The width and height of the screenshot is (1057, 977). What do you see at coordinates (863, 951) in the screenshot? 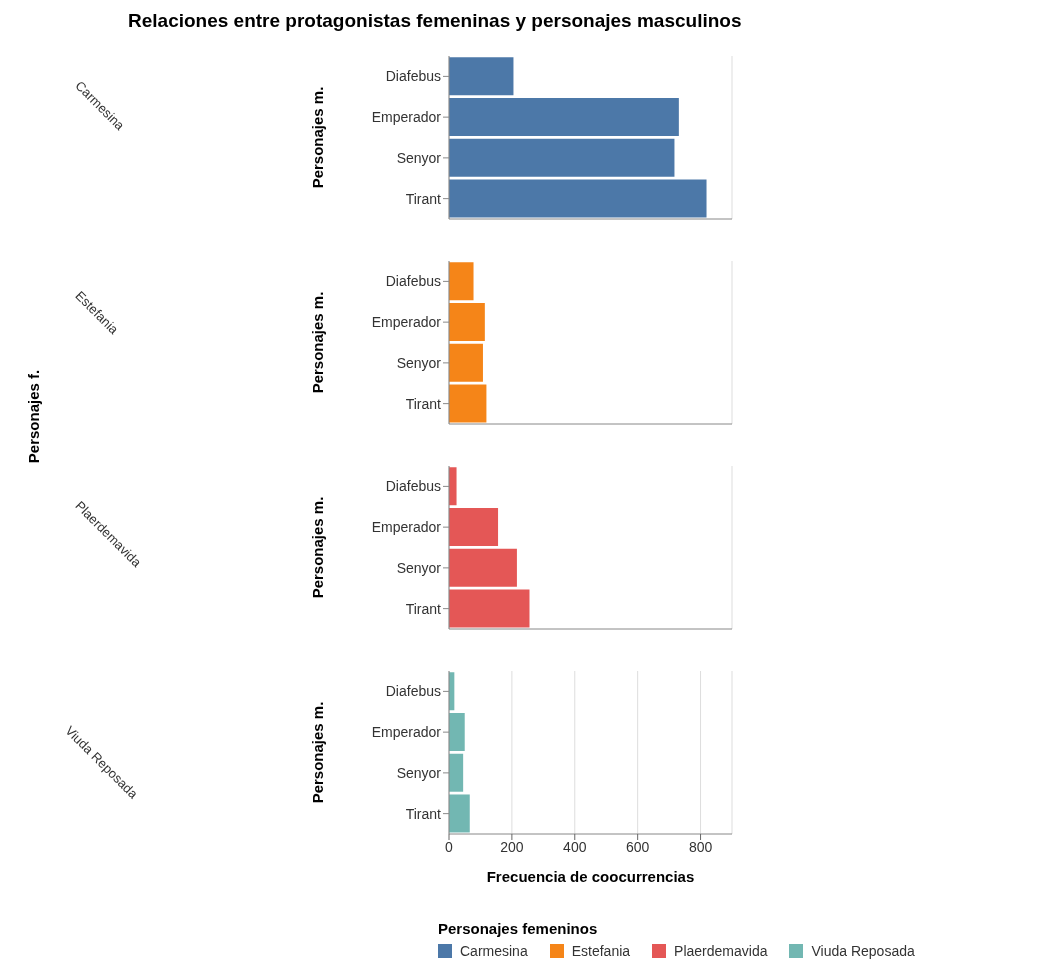
I see `legend-label: Viuda Reposada` at bounding box center [863, 951].